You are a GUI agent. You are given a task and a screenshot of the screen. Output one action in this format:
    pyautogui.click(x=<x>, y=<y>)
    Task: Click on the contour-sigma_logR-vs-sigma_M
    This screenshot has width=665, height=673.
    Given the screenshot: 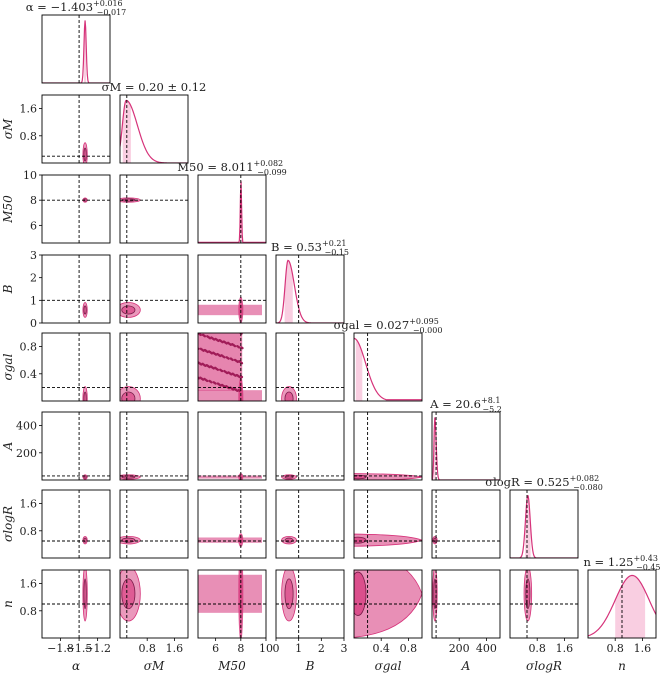 What is the action you would take?
    pyautogui.click(x=154, y=524)
    